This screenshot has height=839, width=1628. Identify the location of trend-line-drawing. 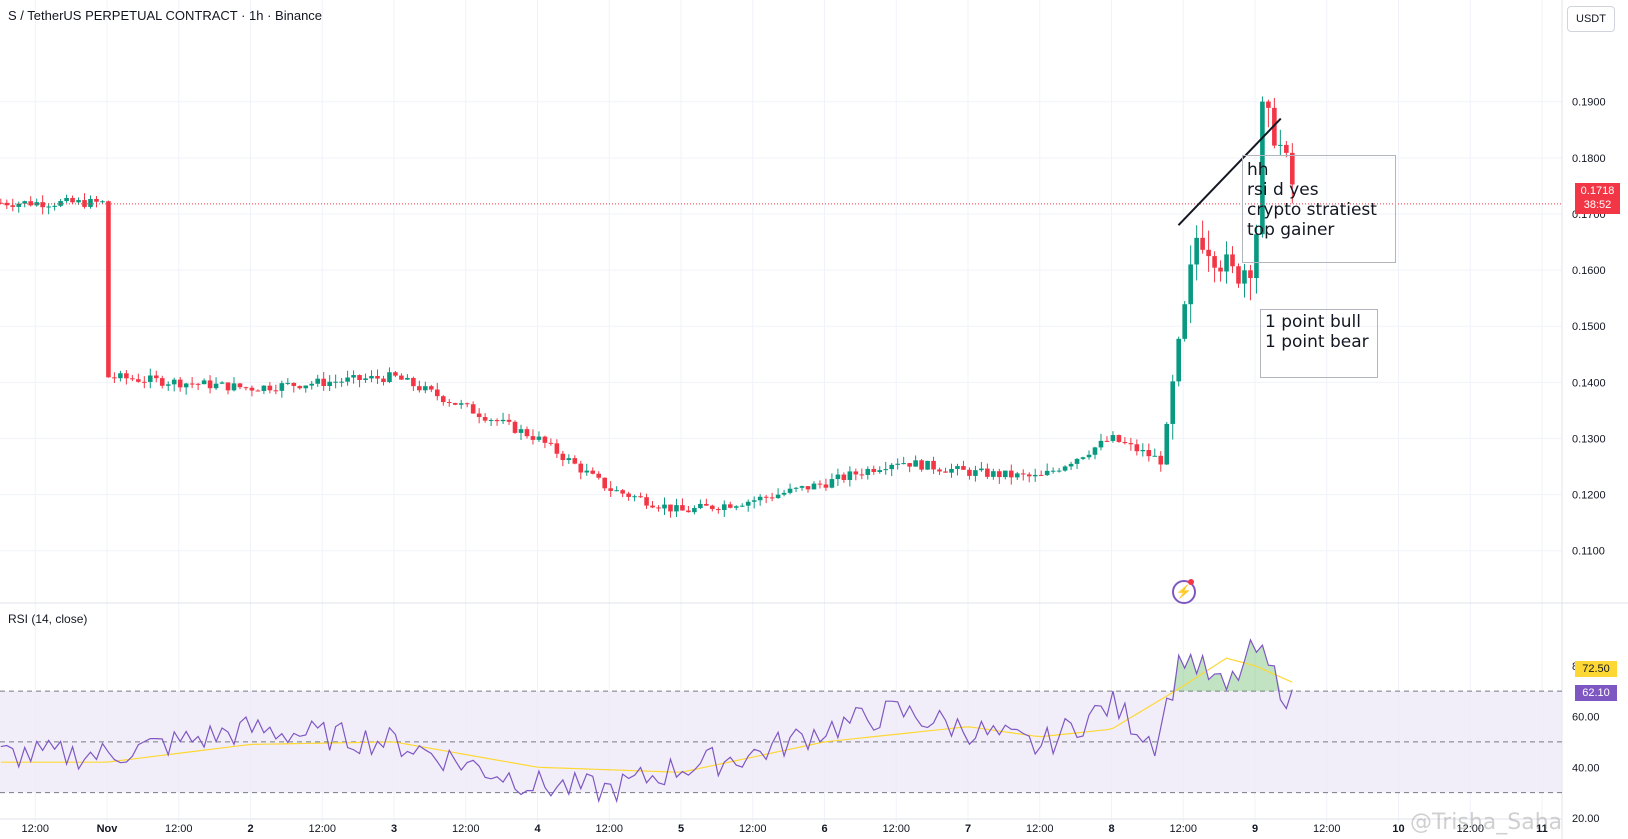
(1229, 171).